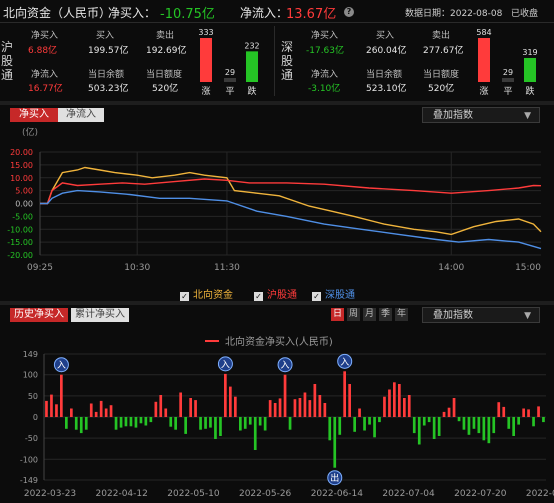 Image resolution: width=554 pixels, height=503 pixels. I want to click on y-tick-label: 100, so click(30, 375).